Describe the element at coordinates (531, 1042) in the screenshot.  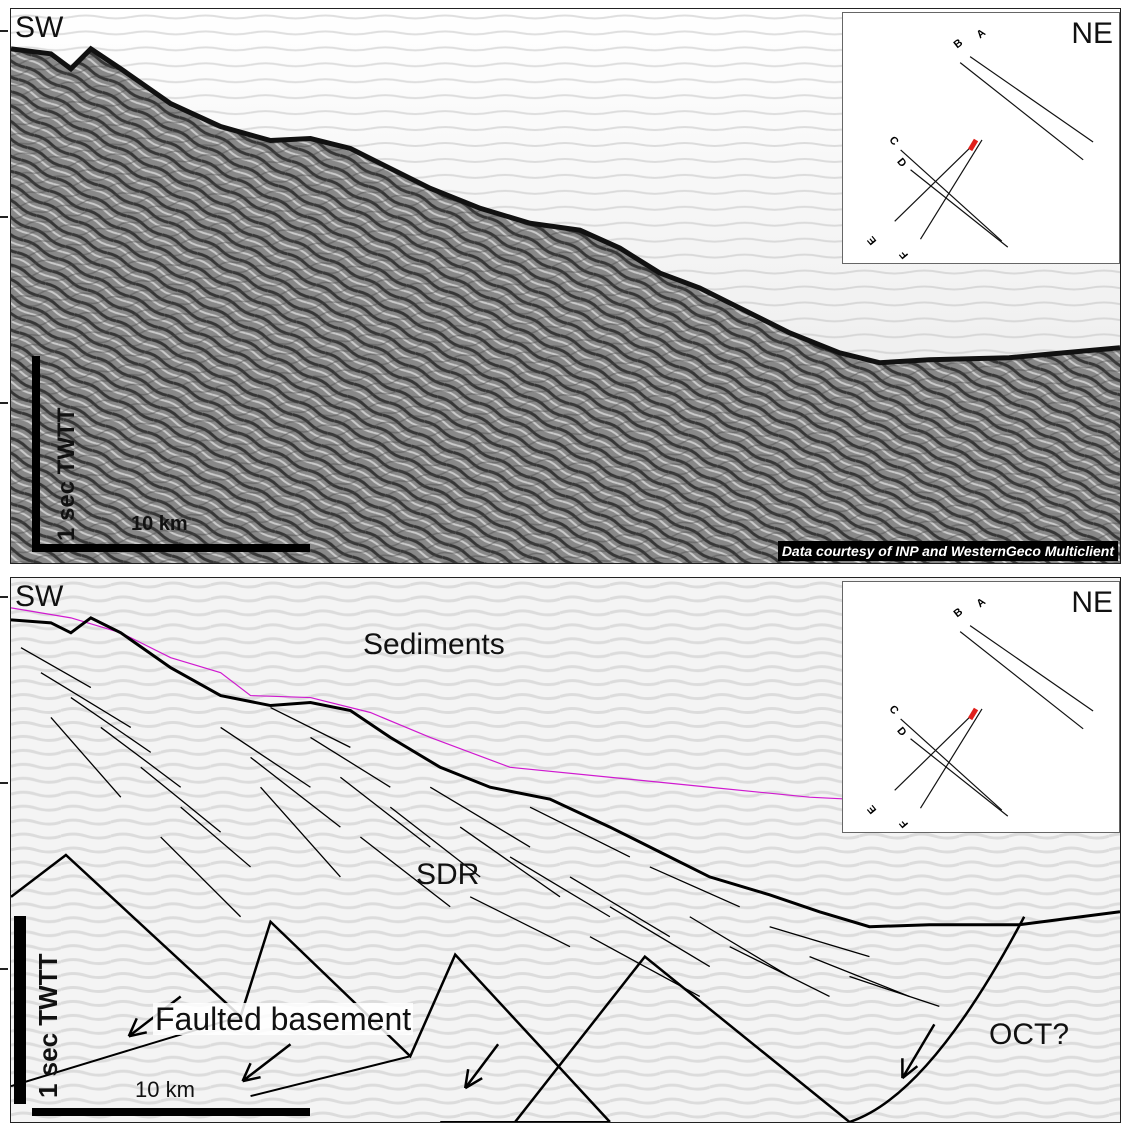
I see `fault-arrows` at that location.